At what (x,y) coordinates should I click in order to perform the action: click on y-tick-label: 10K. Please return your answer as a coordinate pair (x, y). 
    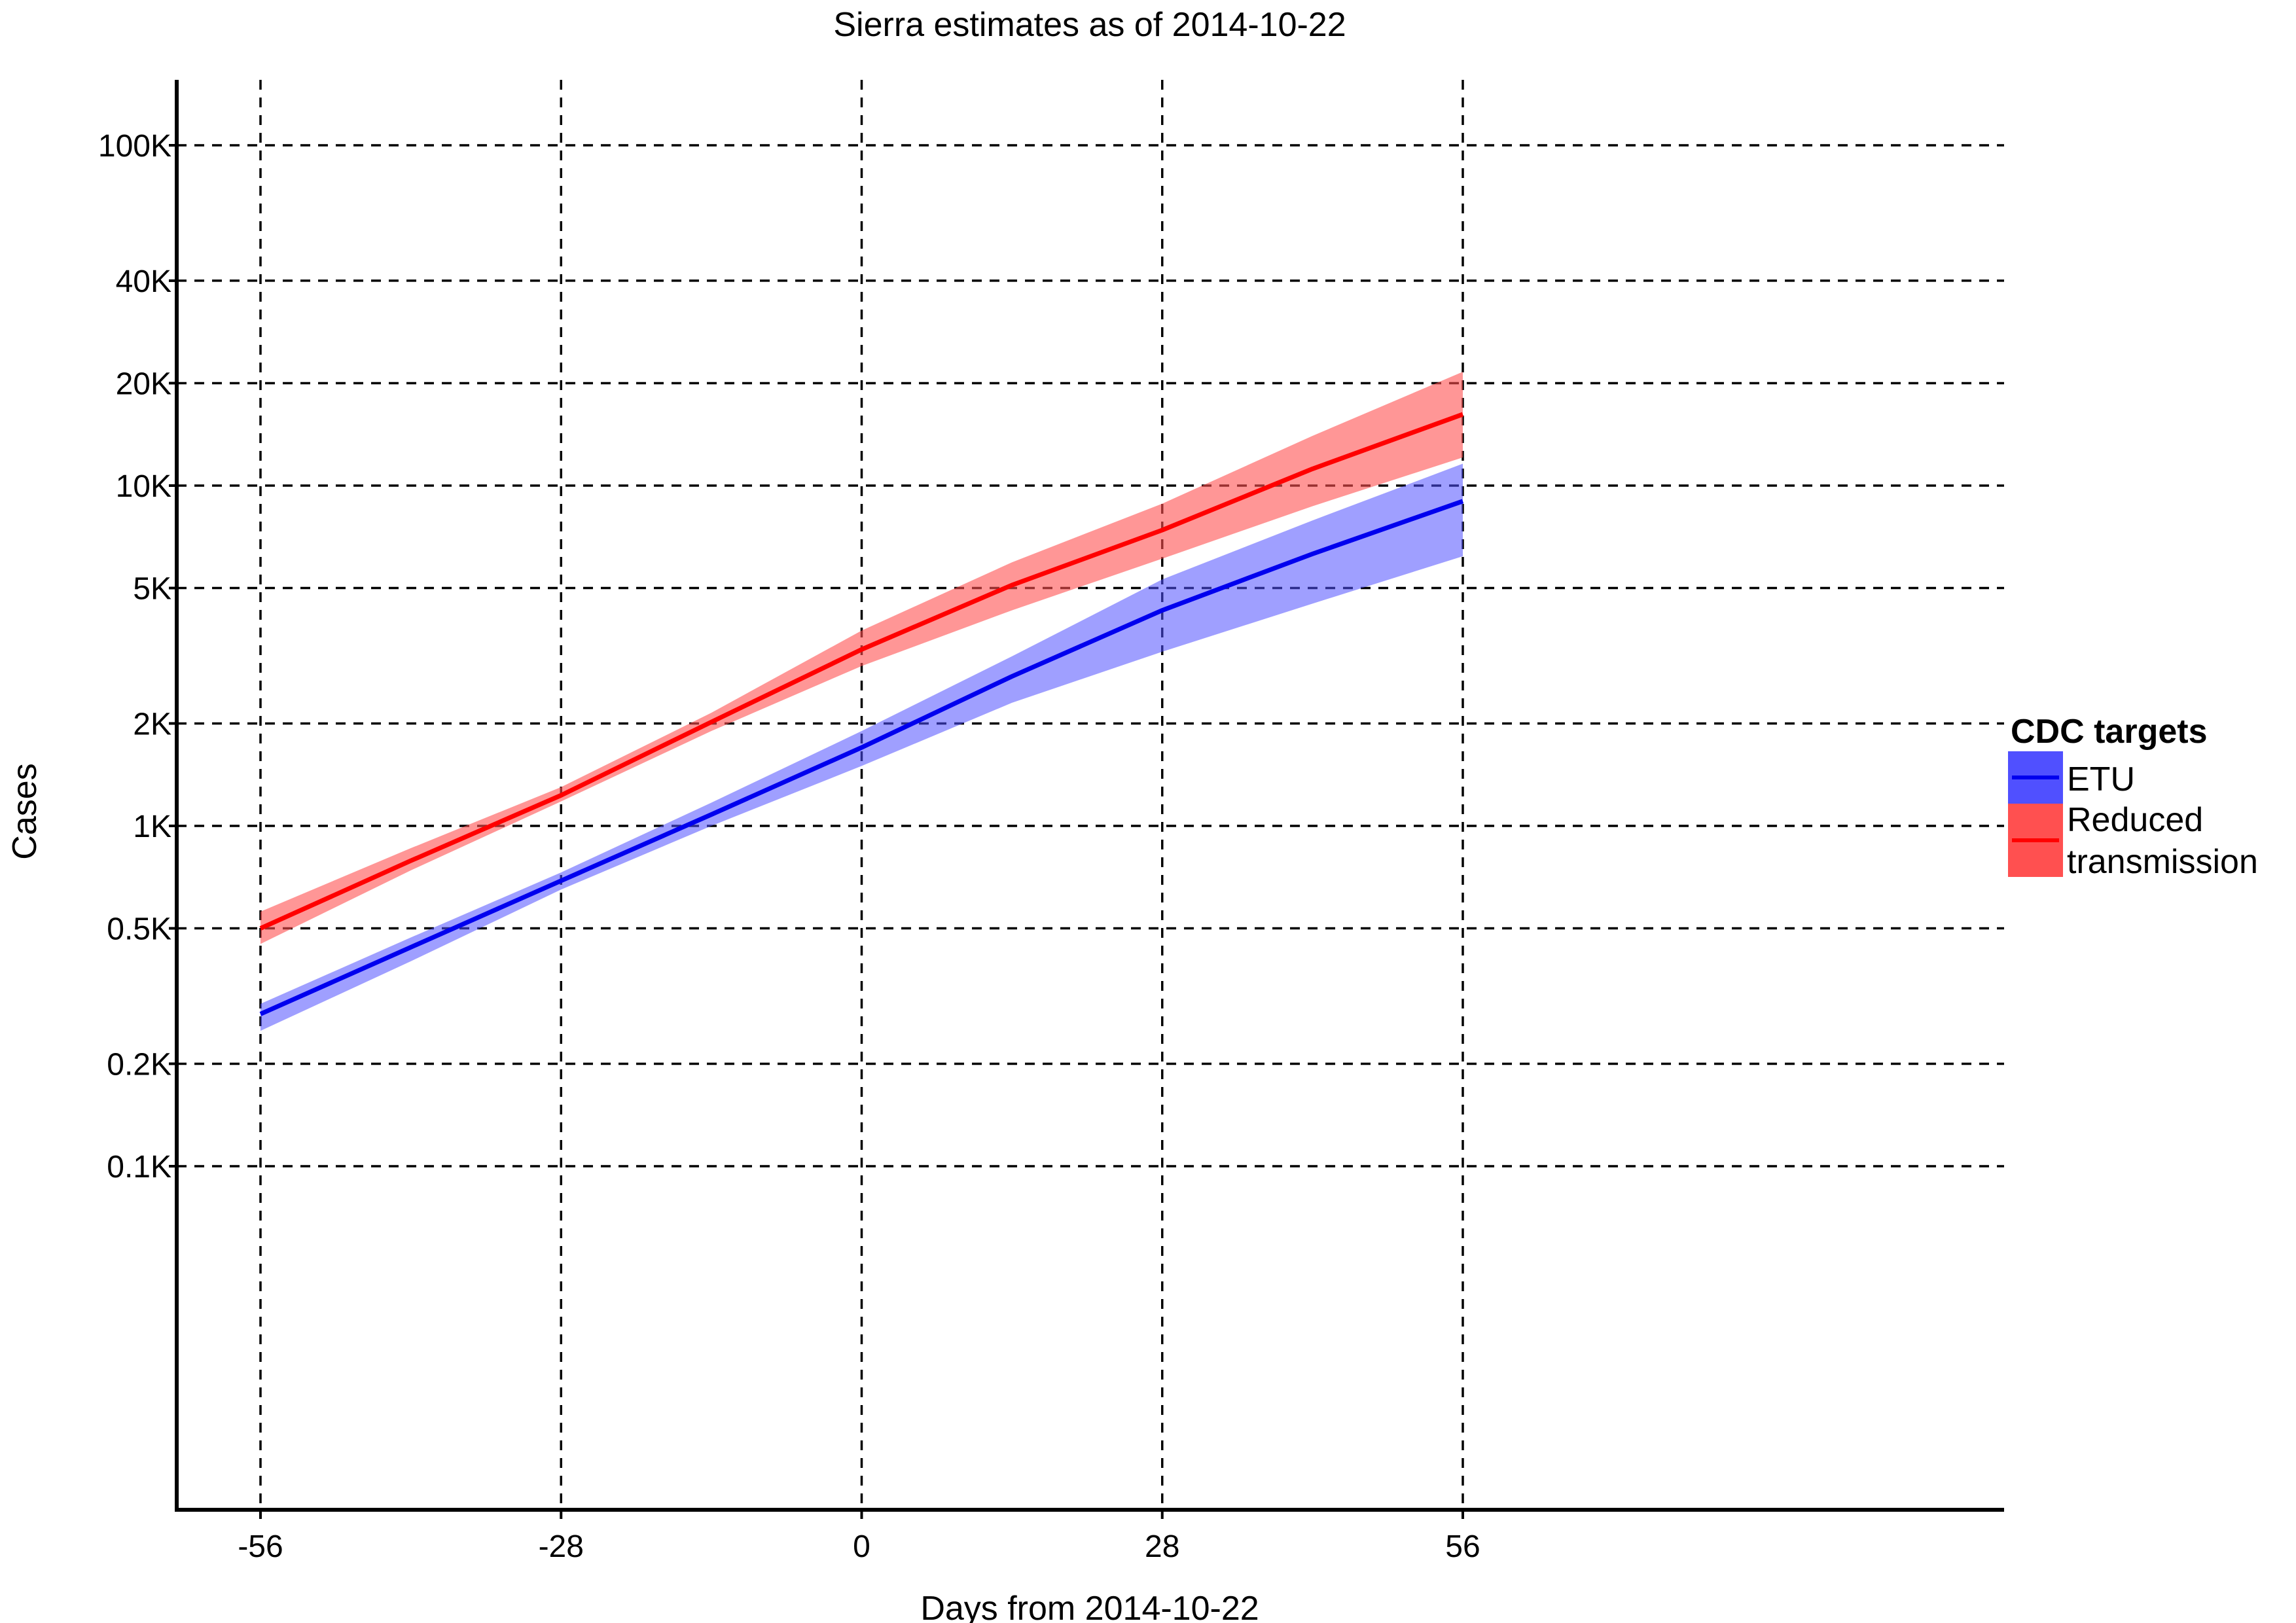
    Looking at the image, I should click on (143, 486).